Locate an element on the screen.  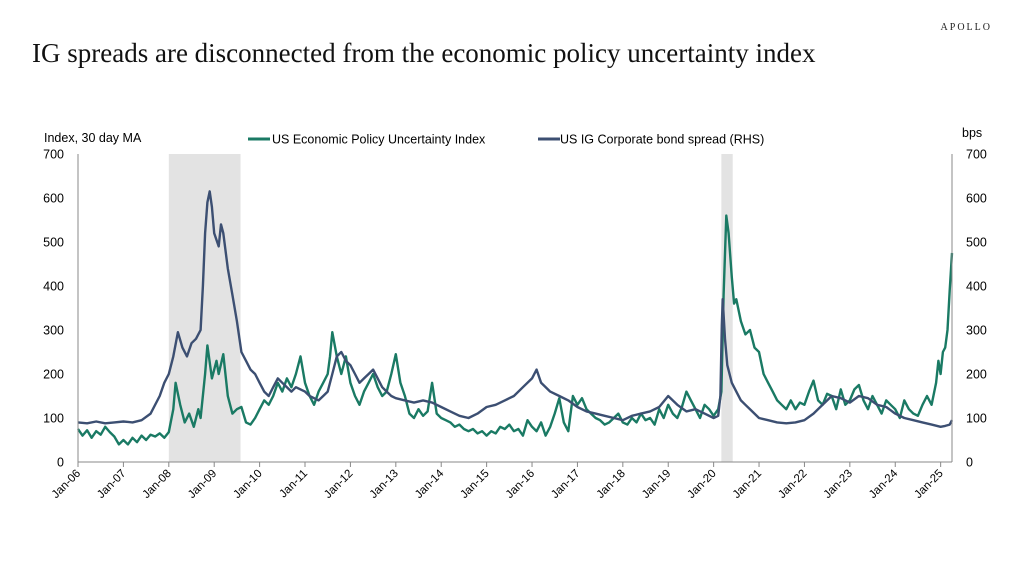
x-tick-label: Jan-24 is located at coordinates (884, 484).